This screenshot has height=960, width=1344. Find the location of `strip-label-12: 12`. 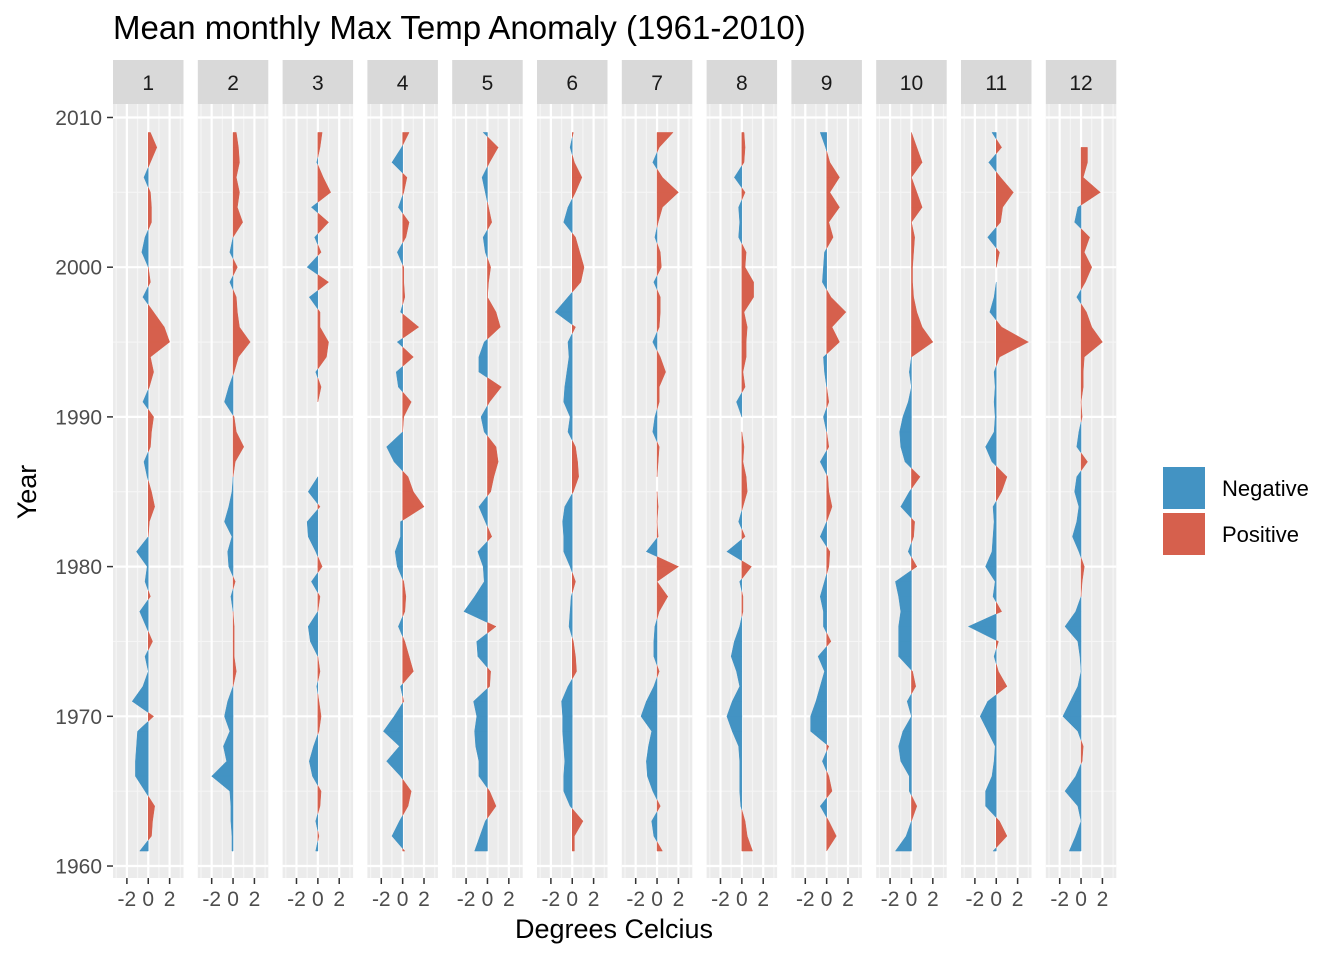

strip-label-12: 12 is located at coordinates (1080, 83).